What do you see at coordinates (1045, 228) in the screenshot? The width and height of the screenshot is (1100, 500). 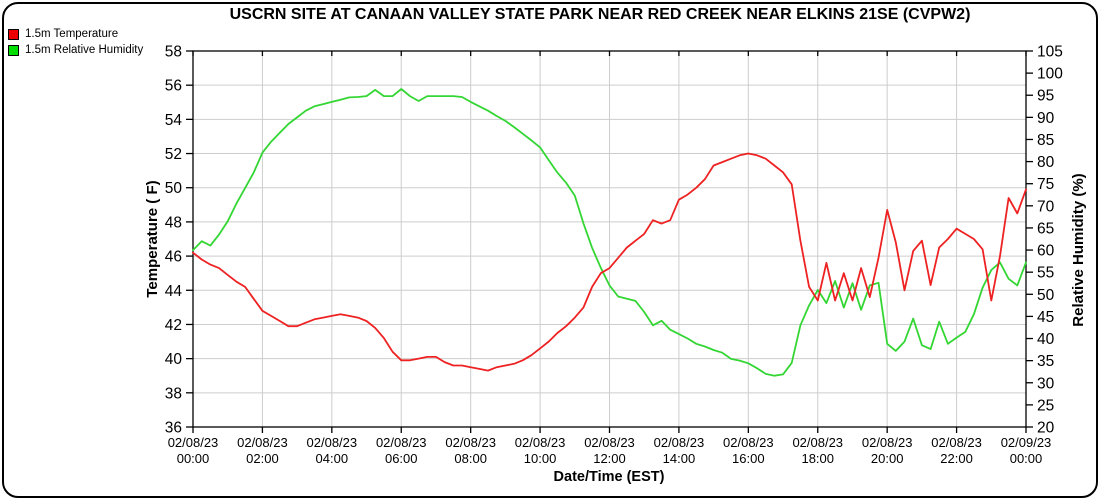 I see `humidity-tick-label: 65` at bounding box center [1045, 228].